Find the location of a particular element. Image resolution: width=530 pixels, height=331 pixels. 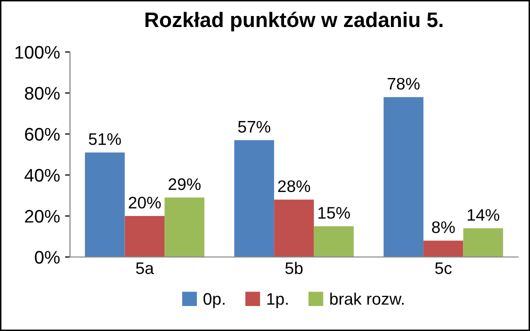

x-tick-label: 5b is located at coordinates (294, 268).